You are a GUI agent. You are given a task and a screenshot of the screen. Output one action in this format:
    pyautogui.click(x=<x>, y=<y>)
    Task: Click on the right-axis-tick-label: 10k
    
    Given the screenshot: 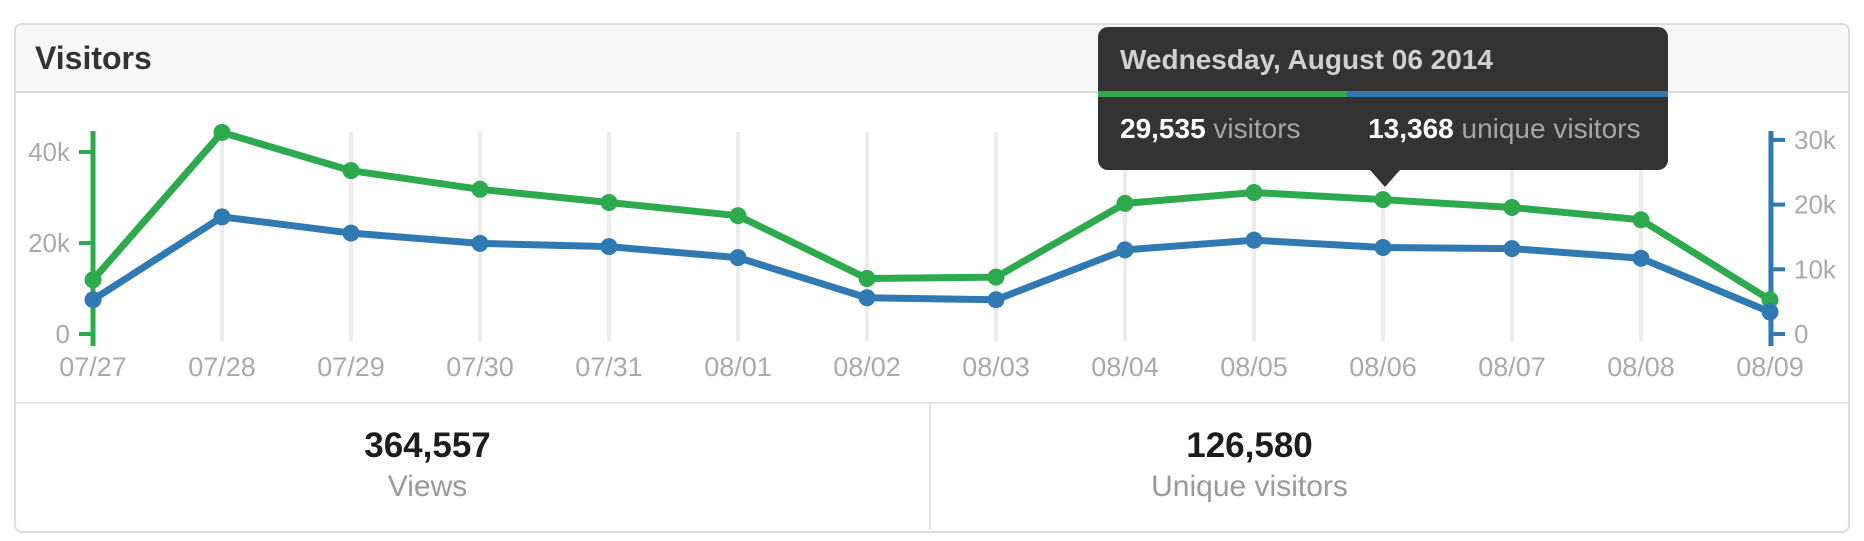 What is the action you would take?
    pyautogui.click(x=1815, y=269)
    